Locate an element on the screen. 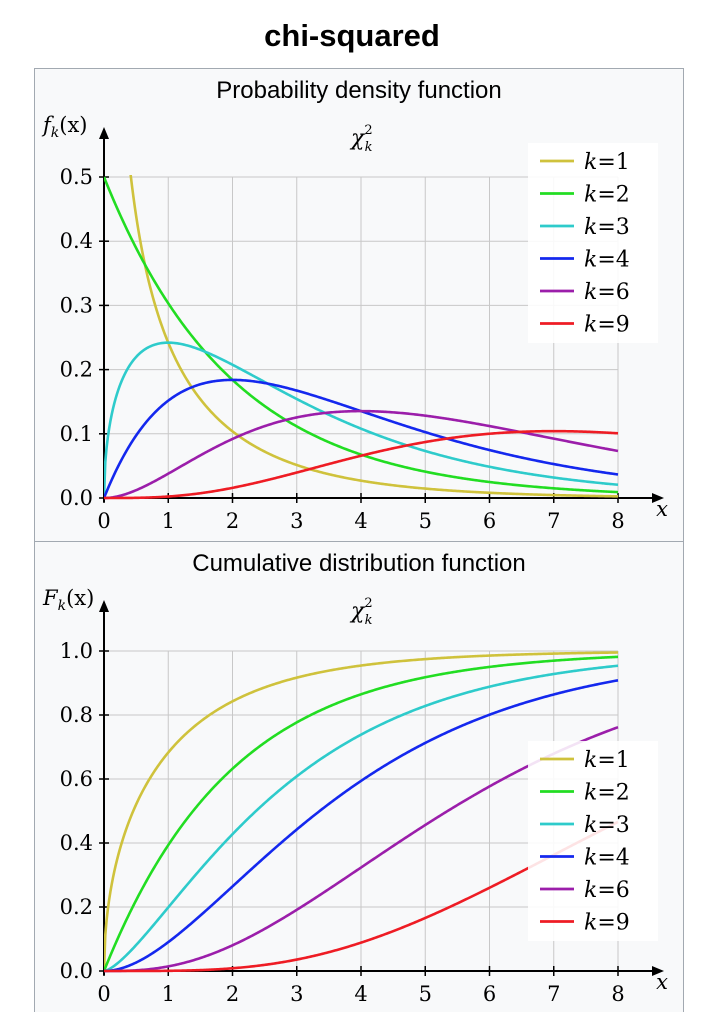 The width and height of the screenshot is (704, 1014). cdf-legend-label: k=4 is located at coordinates (607, 858).